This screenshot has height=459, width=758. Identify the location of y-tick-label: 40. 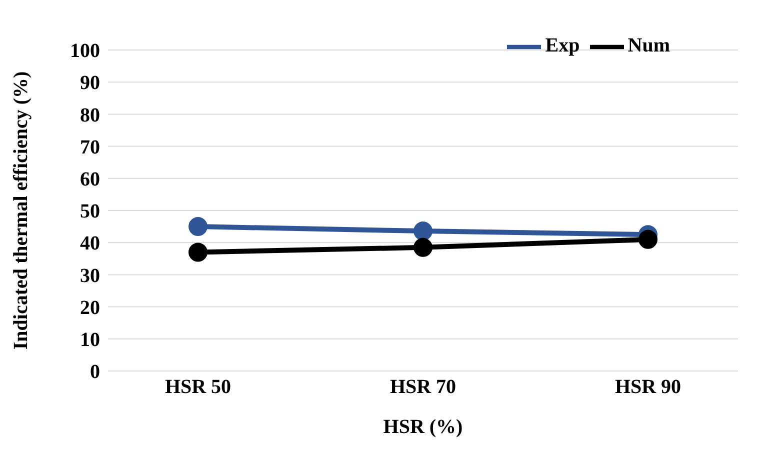
(90, 243).